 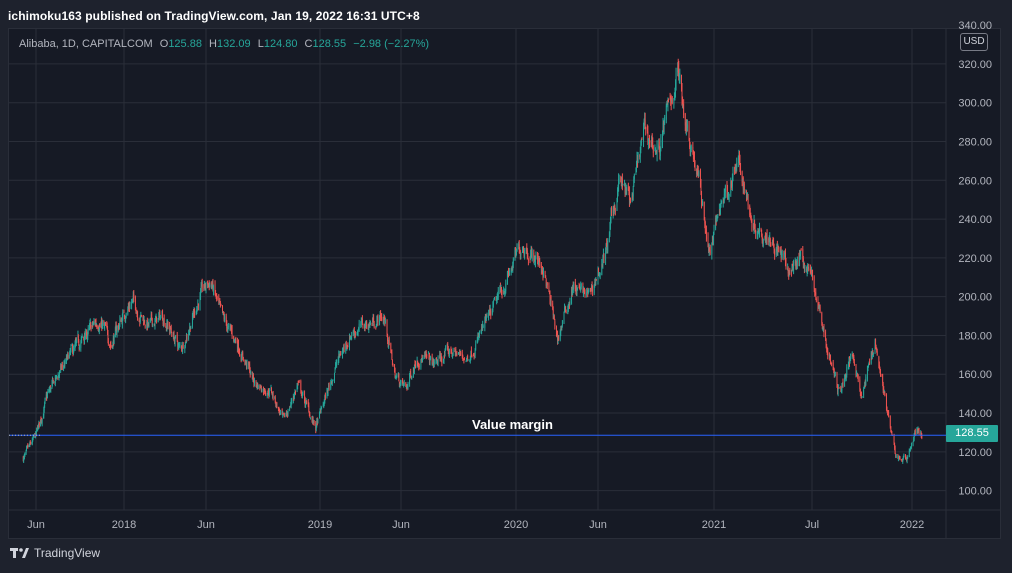 What do you see at coordinates (912, 525) in the screenshot?
I see `time-tick-label: 2022` at bounding box center [912, 525].